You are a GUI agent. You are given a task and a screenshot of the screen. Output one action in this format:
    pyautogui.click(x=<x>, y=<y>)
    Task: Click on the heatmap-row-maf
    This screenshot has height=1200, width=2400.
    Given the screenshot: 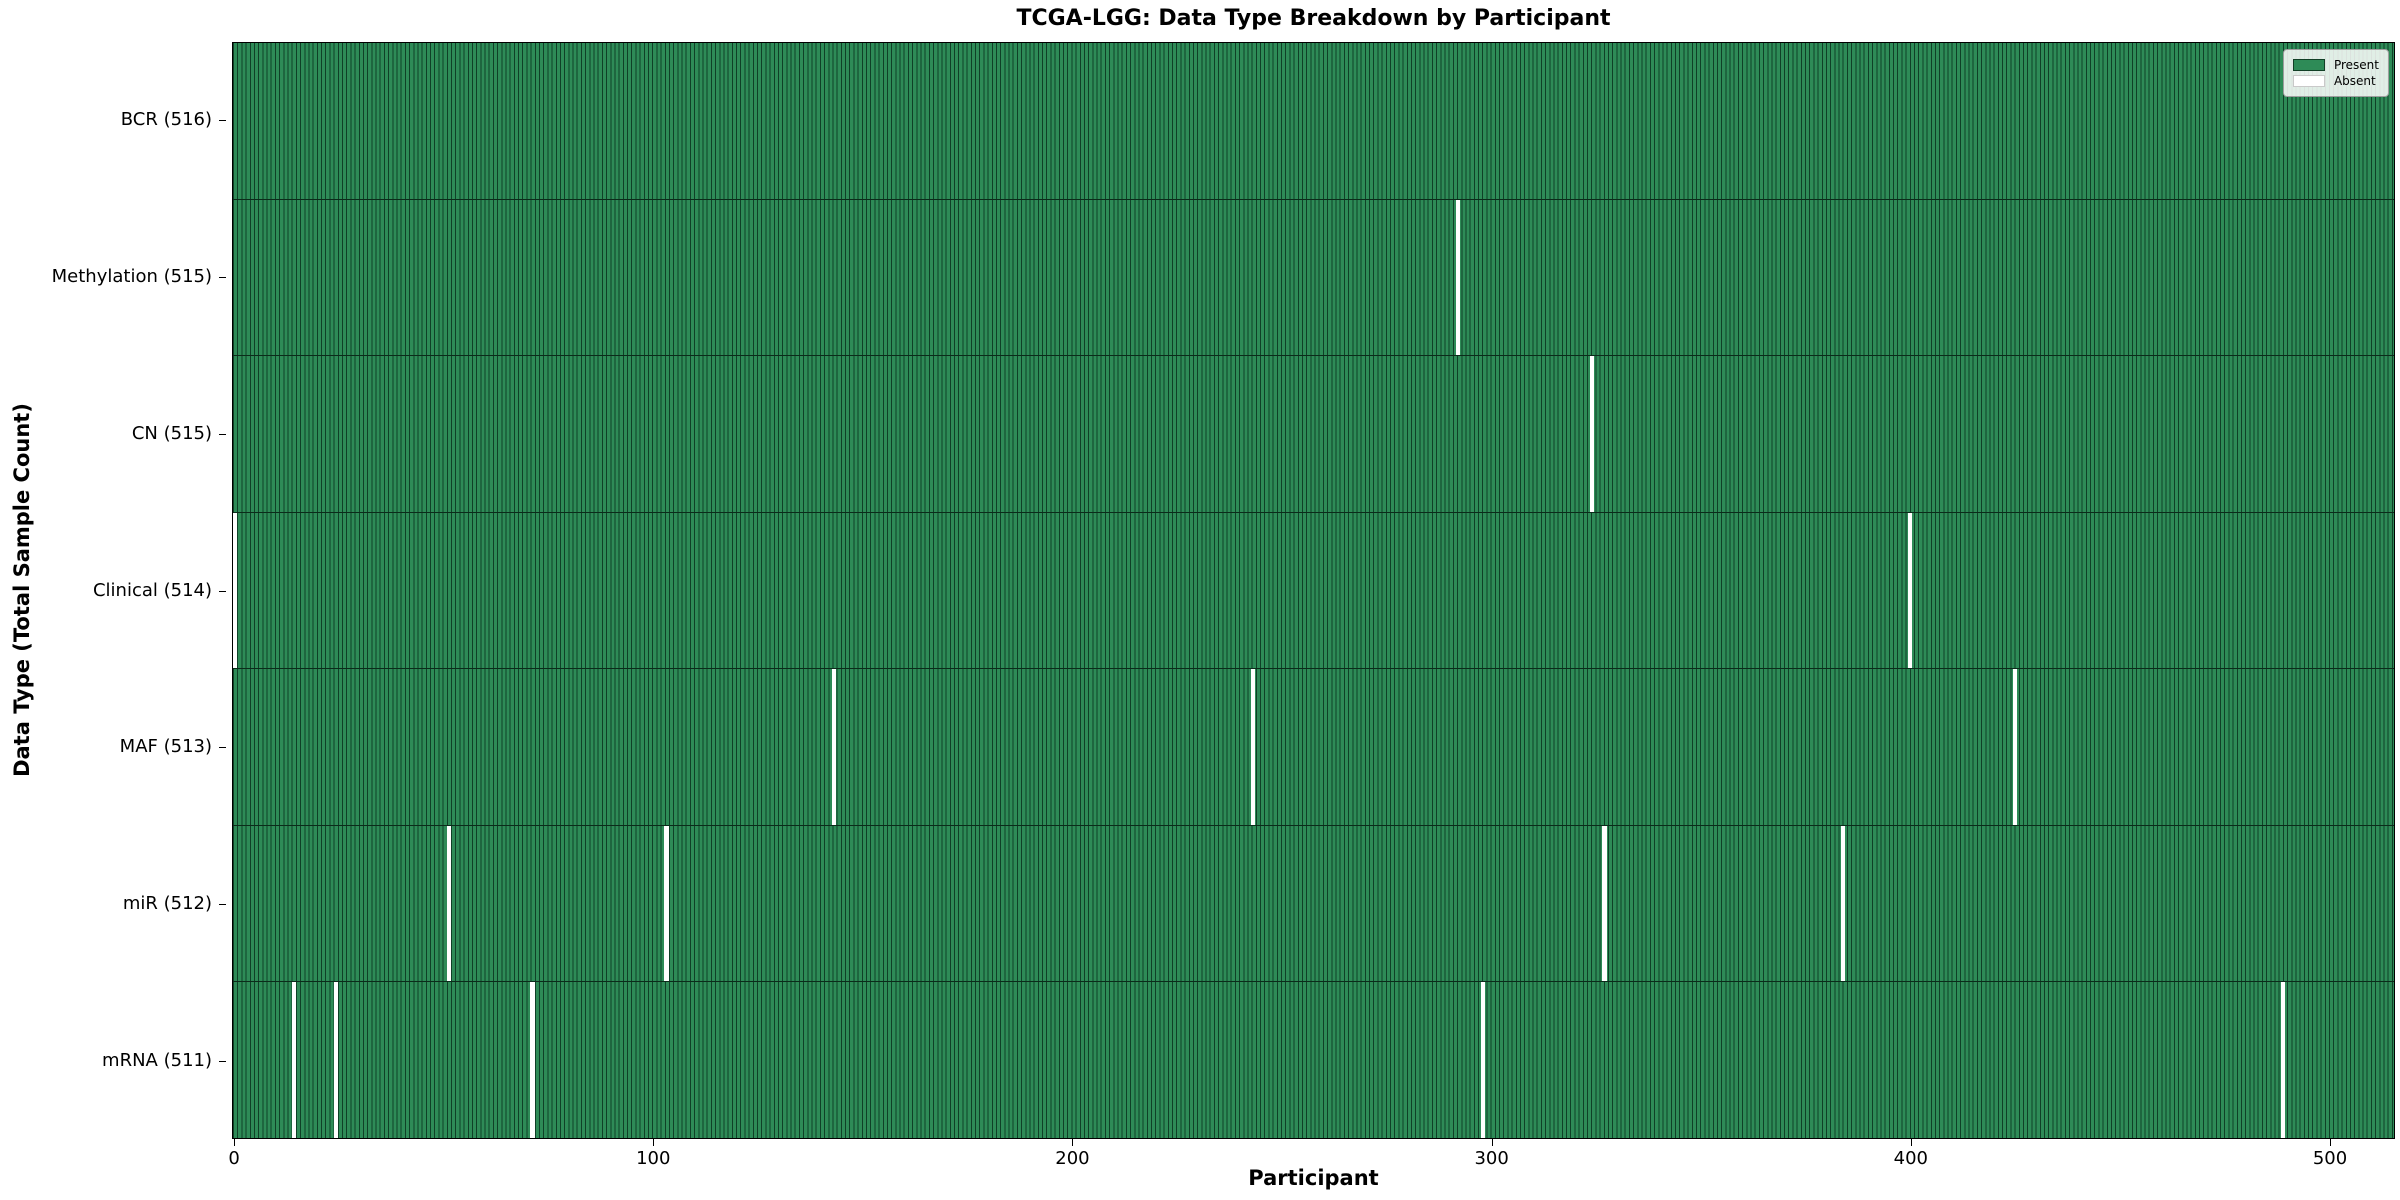 What is the action you would take?
    pyautogui.click(x=1313, y=747)
    